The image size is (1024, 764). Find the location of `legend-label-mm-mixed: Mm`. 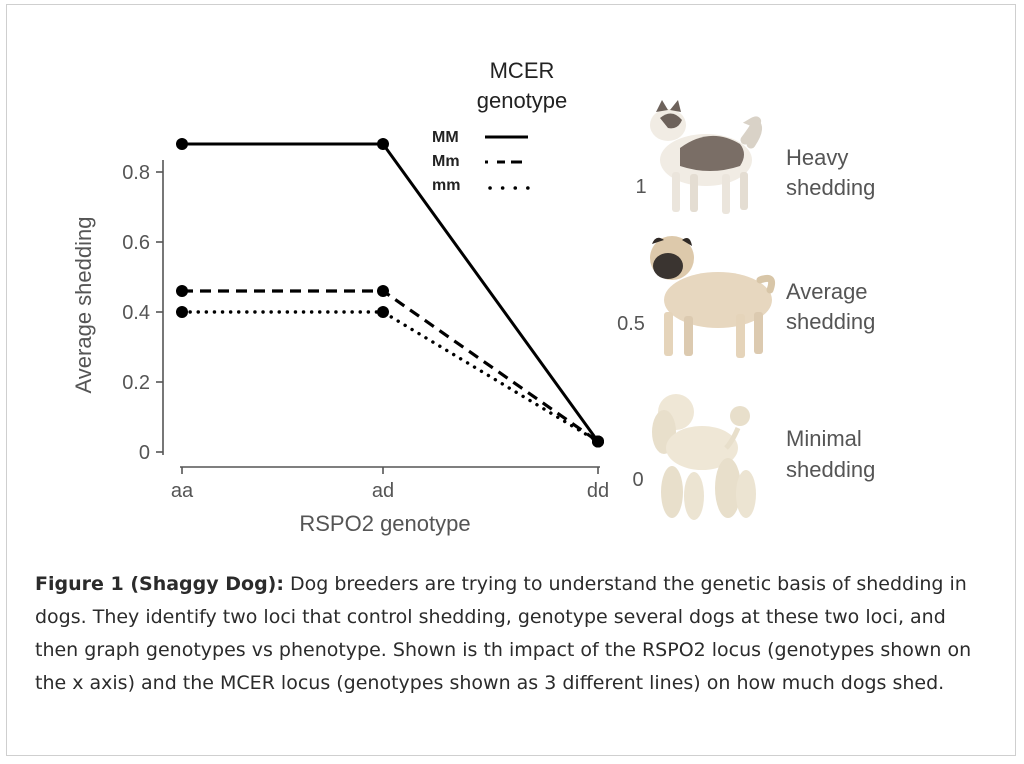

legend-label-mm-mixed: Mm is located at coordinates (446, 161).